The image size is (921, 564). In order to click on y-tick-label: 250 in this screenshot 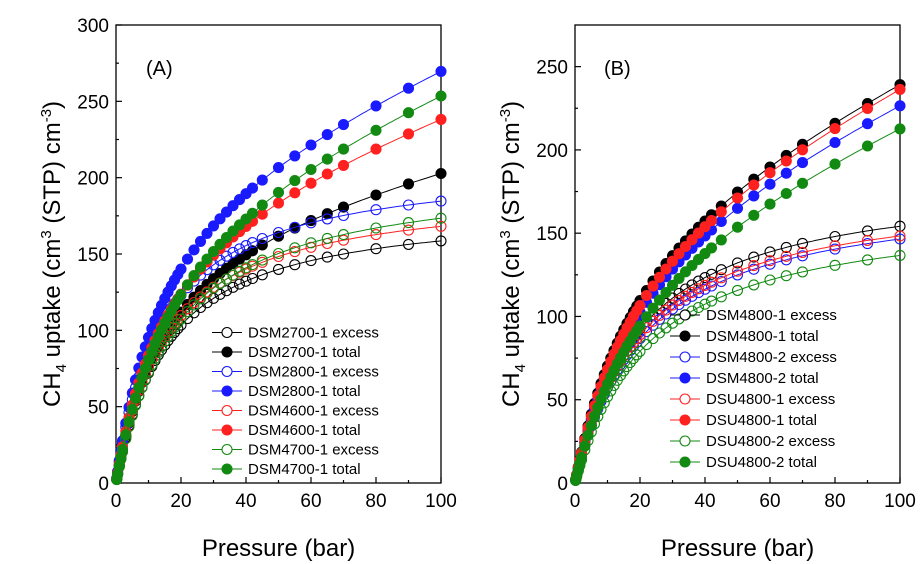, I will do `click(93, 102)`.